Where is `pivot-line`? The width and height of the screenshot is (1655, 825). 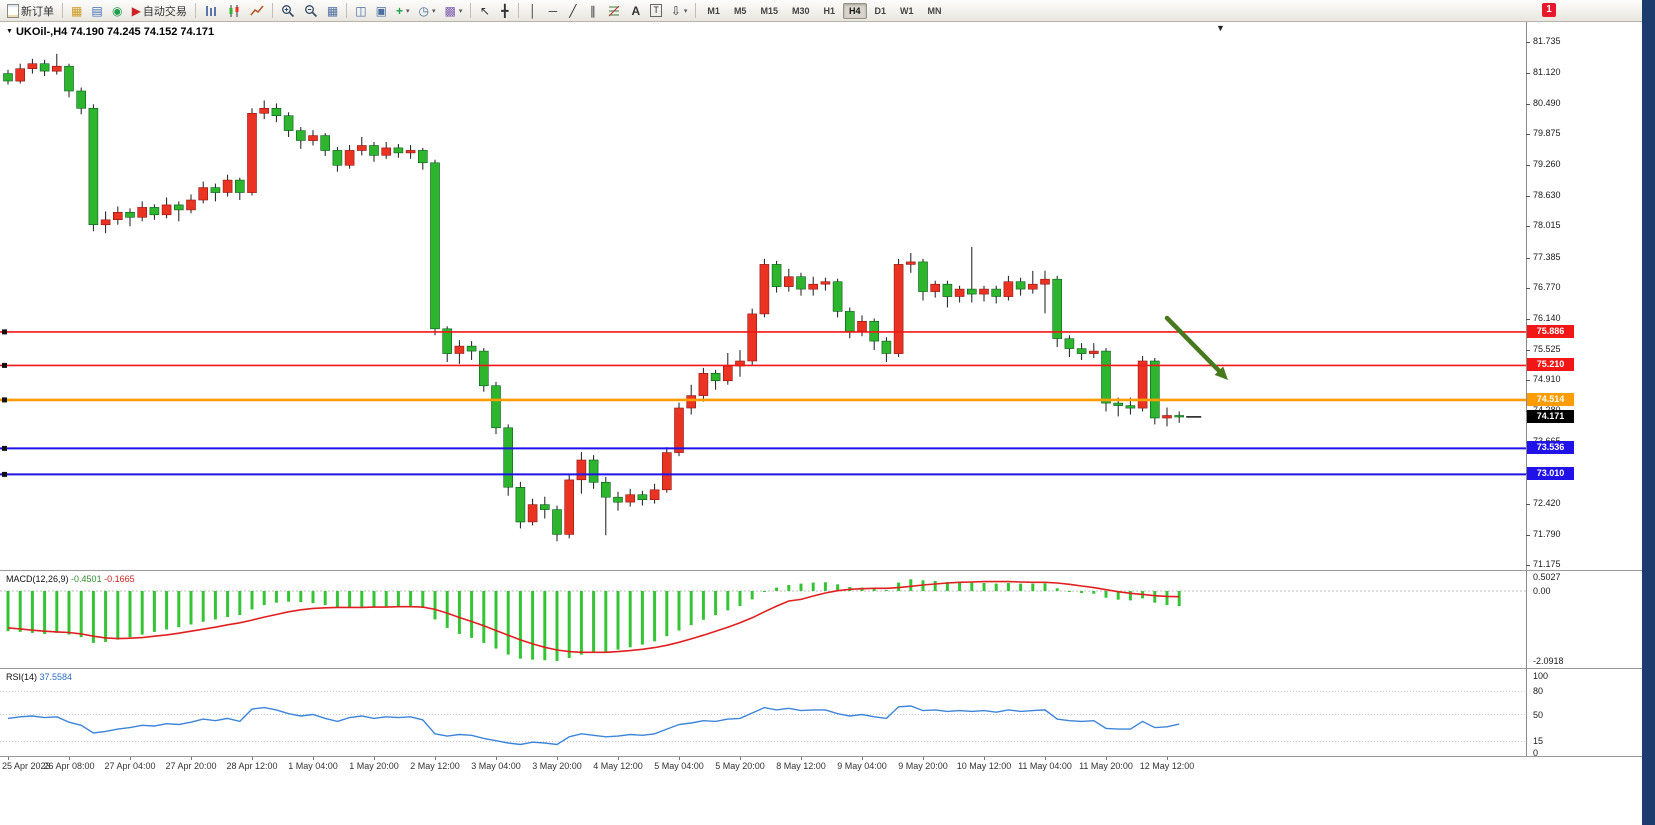 pivot-line is located at coordinates (763, 400).